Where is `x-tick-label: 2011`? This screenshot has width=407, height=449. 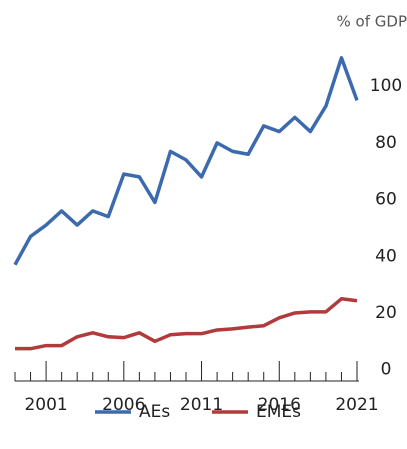
x-tick-label: 2011 is located at coordinates (201, 405).